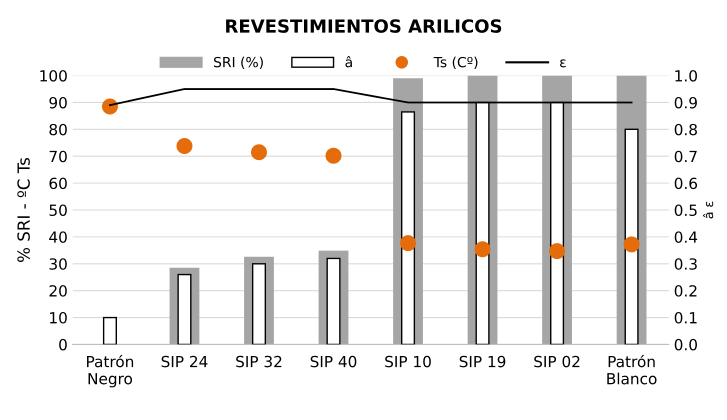 Image resolution: width=727 pixels, height=420 pixels. Describe the element at coordinates (685, 210) in the screenshot. I see `y2-tick-label: 0.5` at that location.